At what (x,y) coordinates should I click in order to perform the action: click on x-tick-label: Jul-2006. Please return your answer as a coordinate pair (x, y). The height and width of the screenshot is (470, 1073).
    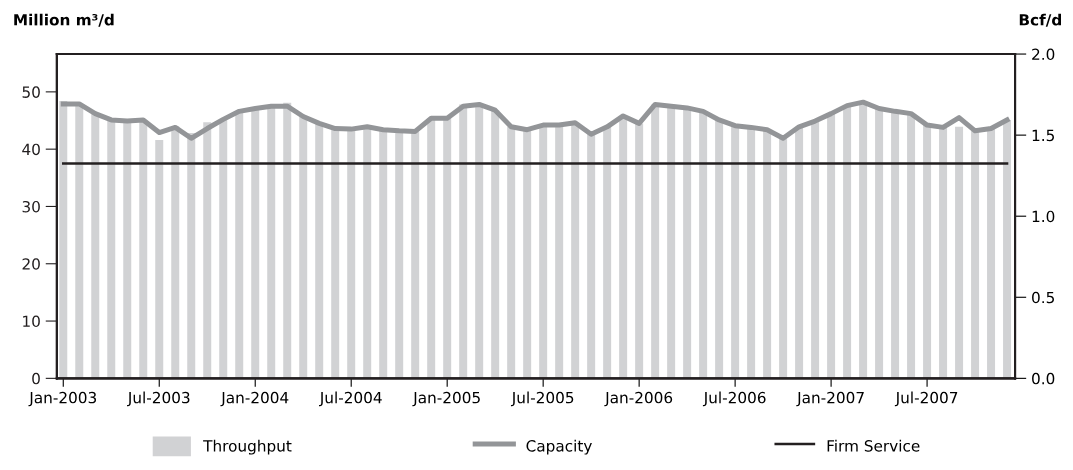
    Looking at the image, I should click on (734, 399).